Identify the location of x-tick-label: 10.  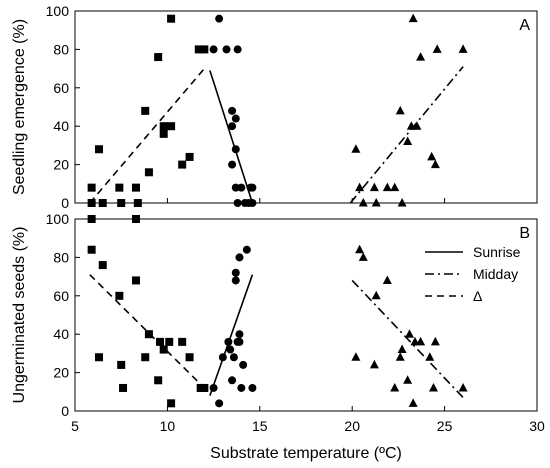
(168, 426).